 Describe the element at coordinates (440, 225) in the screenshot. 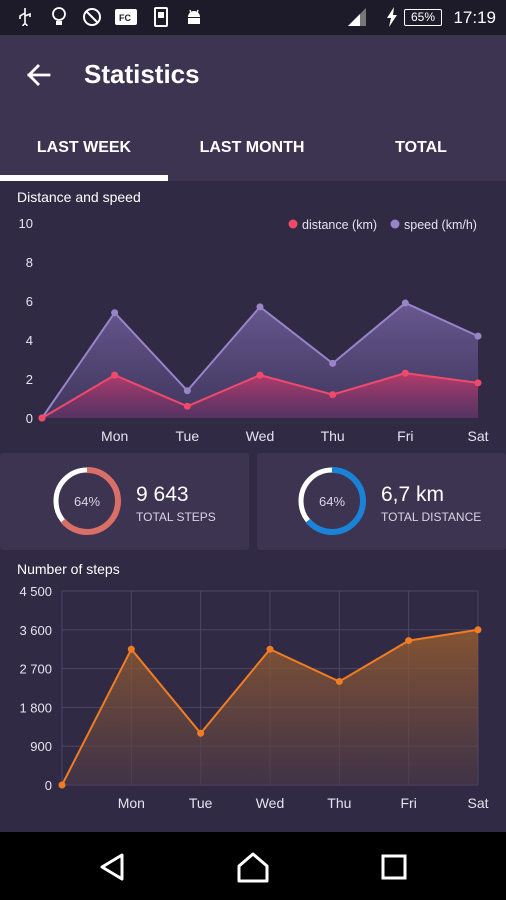

I see `legend-label: speed (km/h)` at that location.